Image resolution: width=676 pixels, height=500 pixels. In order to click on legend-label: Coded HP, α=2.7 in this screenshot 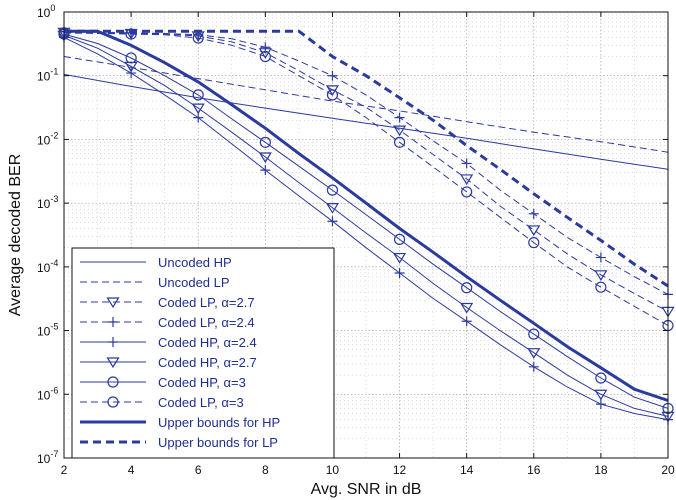, I will do `click(207, 362)`.